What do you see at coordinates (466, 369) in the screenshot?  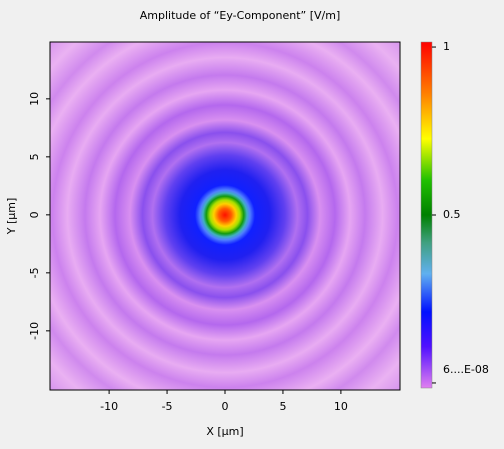 I see `colorbar-tick-label: 6....E-08` at bounding box center [466, 369].